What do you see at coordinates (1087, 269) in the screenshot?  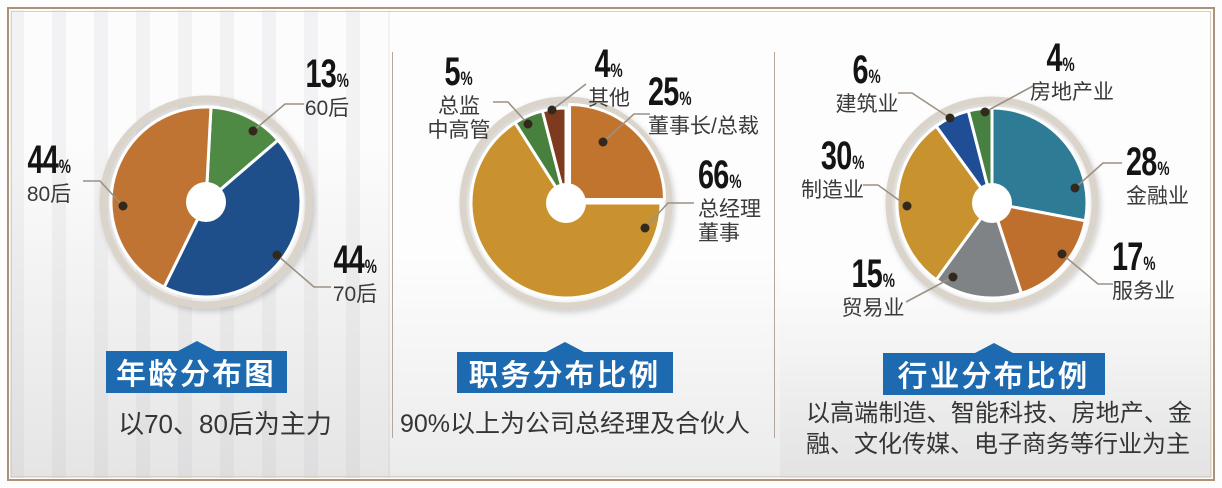 I see `leader-line-服务业` at bounding box center [1087, 269].